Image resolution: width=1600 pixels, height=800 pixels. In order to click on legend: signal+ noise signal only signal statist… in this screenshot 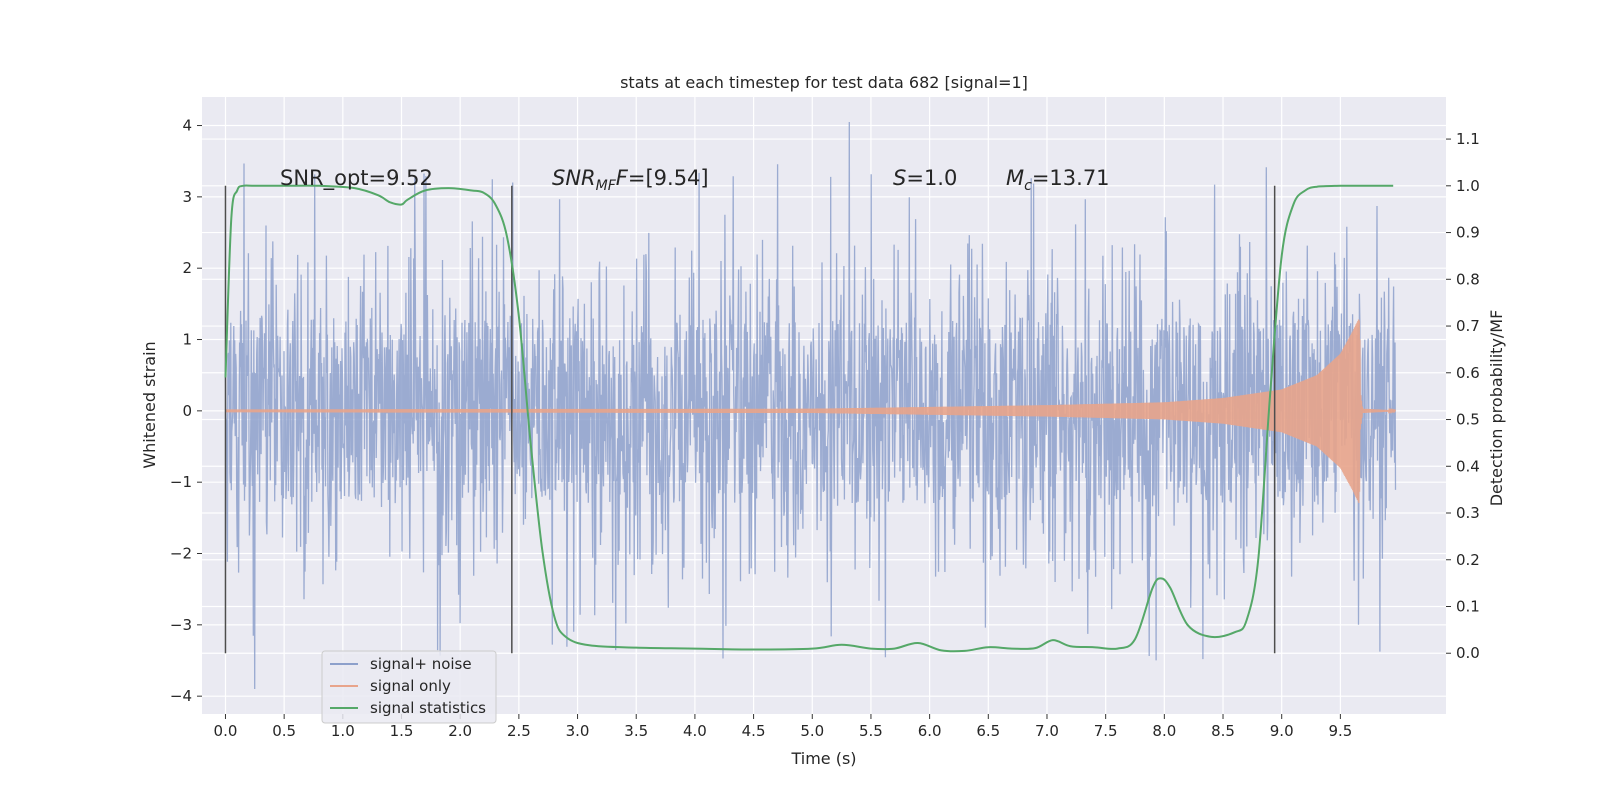, I will do `click(409, 687)`.